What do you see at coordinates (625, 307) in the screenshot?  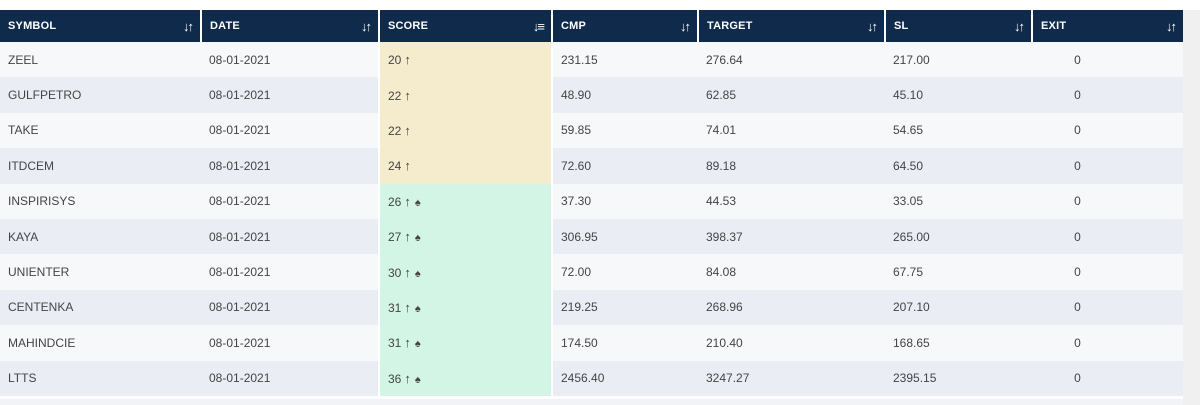 I see `cmp-cell: 219.25` at bounding box center [625, 307].